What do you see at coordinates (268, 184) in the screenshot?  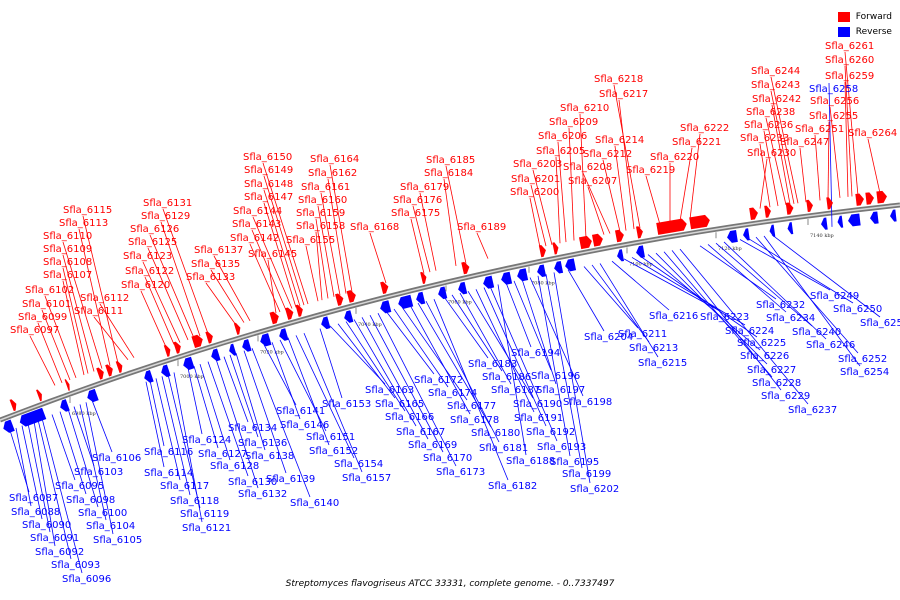 I see `gene-label-sfla-6148: Sfla_6148` at bounding box center [268, 184].